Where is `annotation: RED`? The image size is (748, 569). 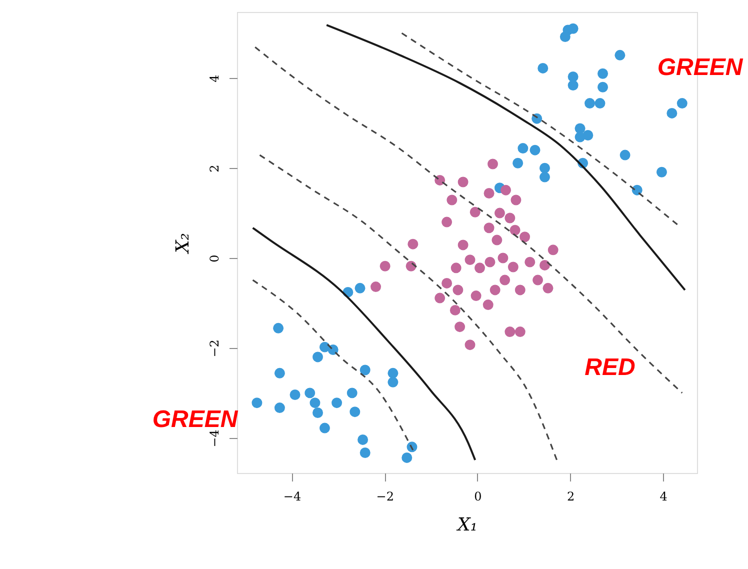
annotation: RED is located at coordinates (610, 367).